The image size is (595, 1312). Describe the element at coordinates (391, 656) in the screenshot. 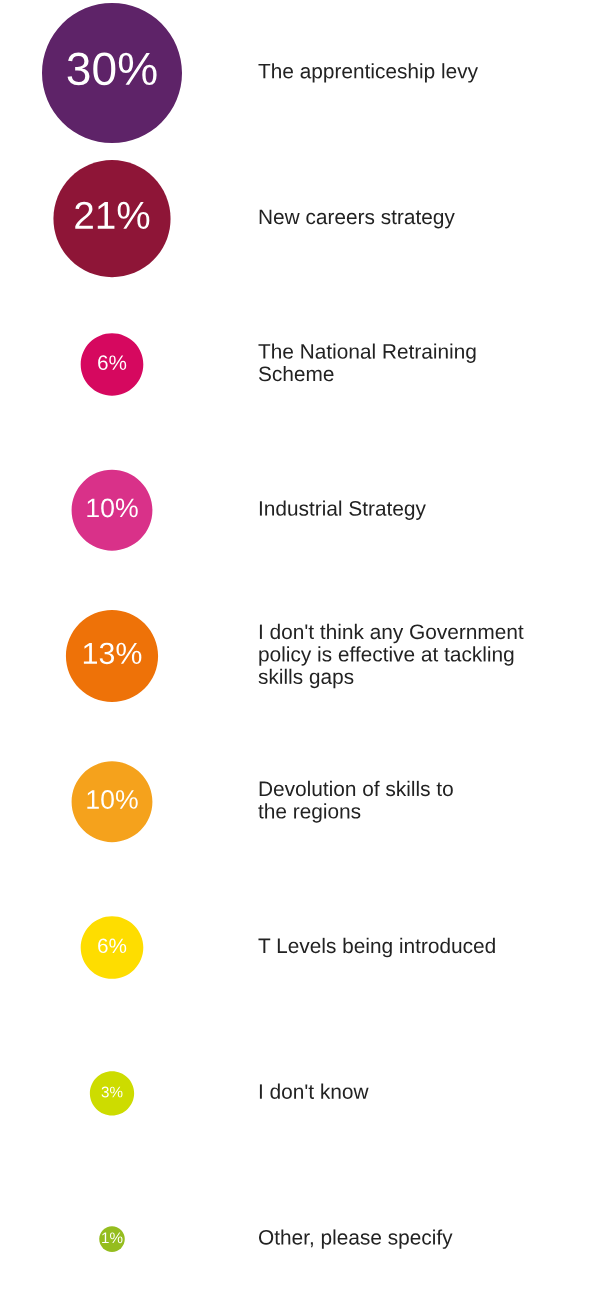

I see `category-label: I don't think any Government policy is effective at tackling skills gaps` at that location.